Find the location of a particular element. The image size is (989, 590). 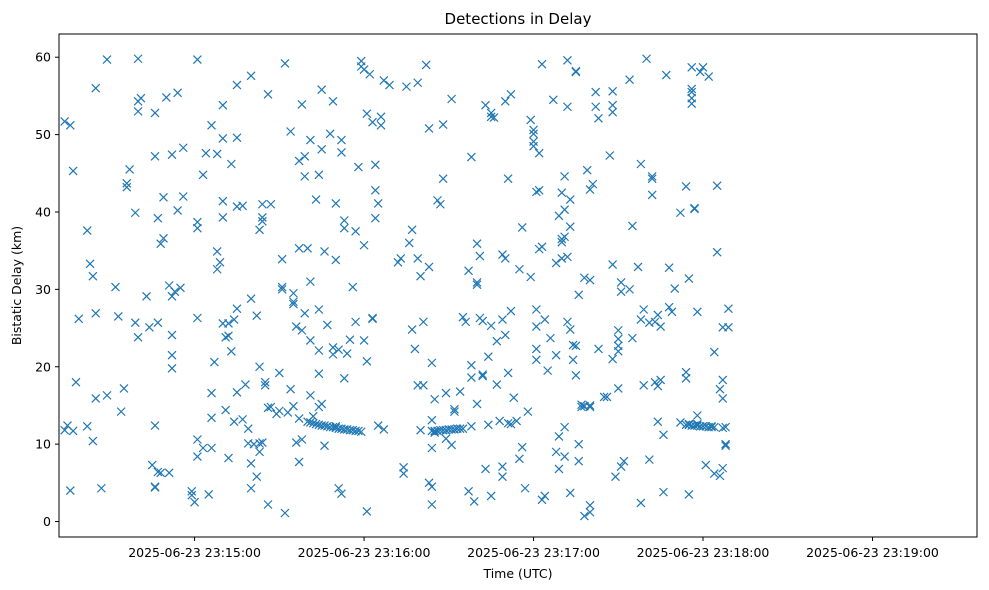

y-tick-label: 10 is located at coordinates (43, 444).